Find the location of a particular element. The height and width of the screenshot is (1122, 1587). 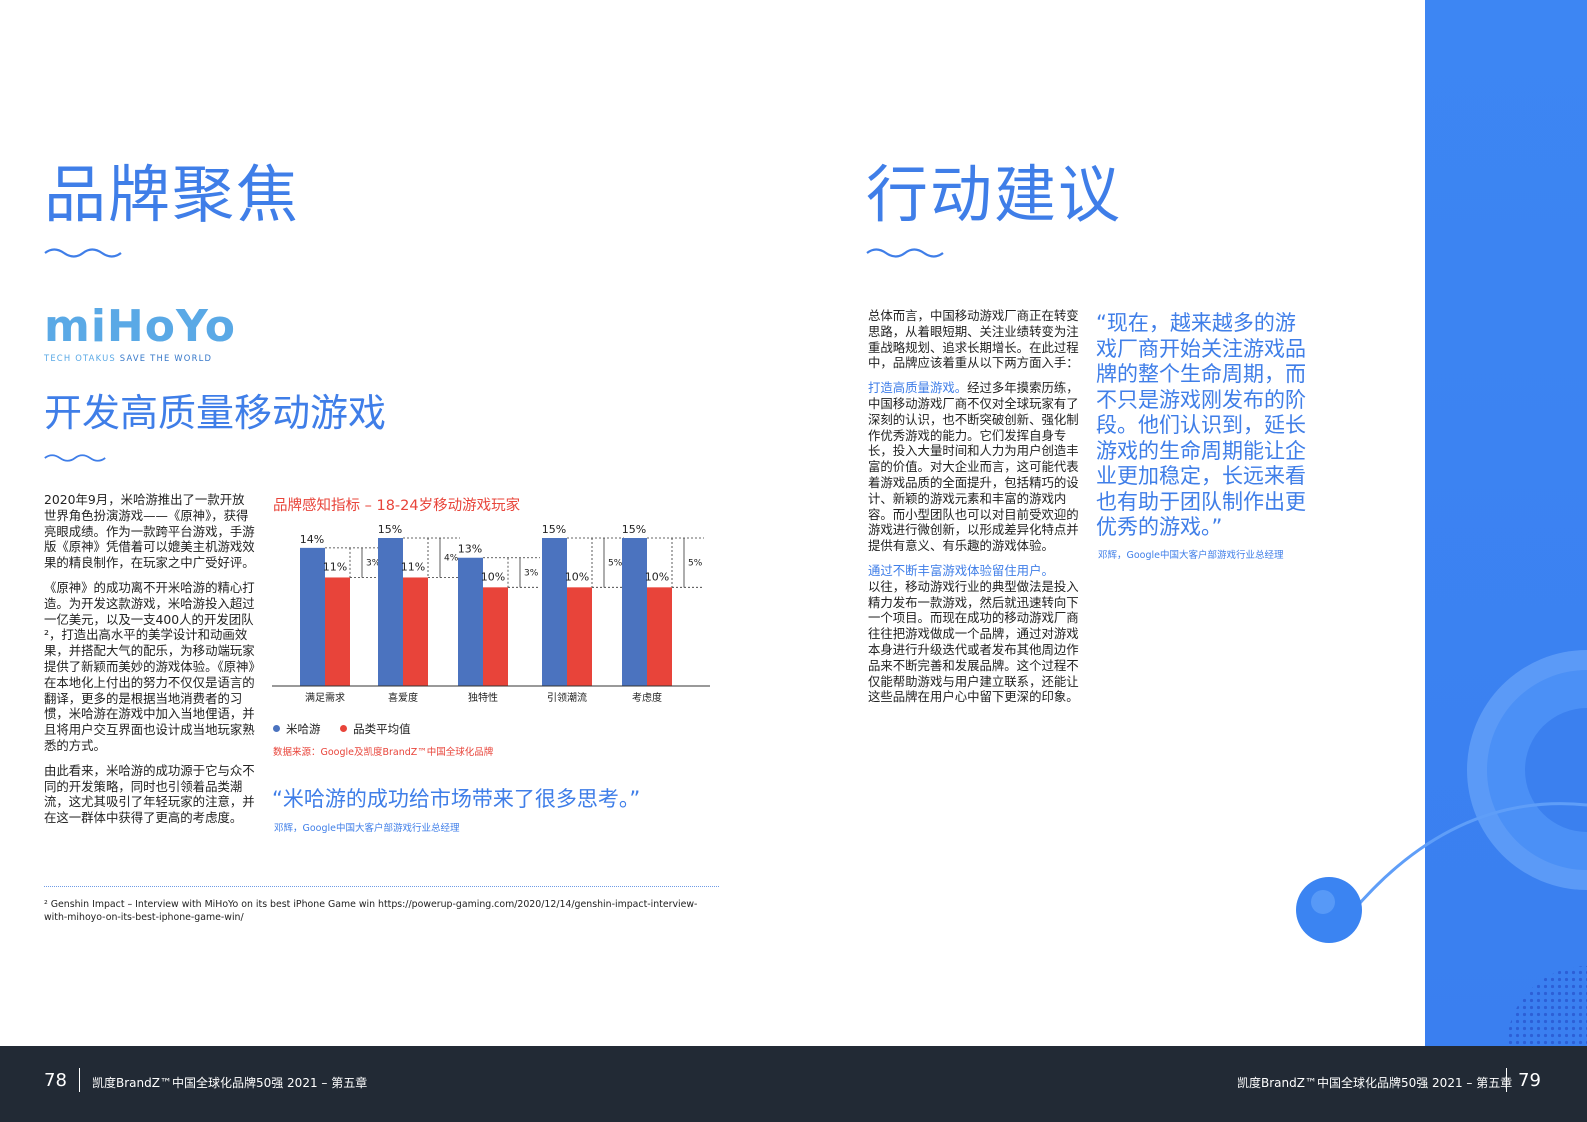

right-page-title: 行动建议 is located at coordinates (994, 194).